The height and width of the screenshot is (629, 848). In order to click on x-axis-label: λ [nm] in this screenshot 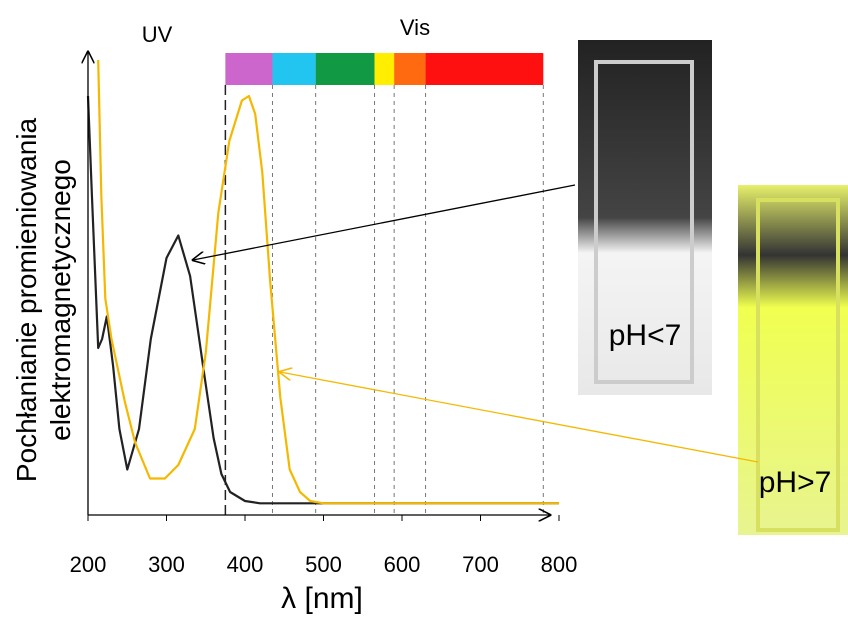, I will do `click(322, 598)`.